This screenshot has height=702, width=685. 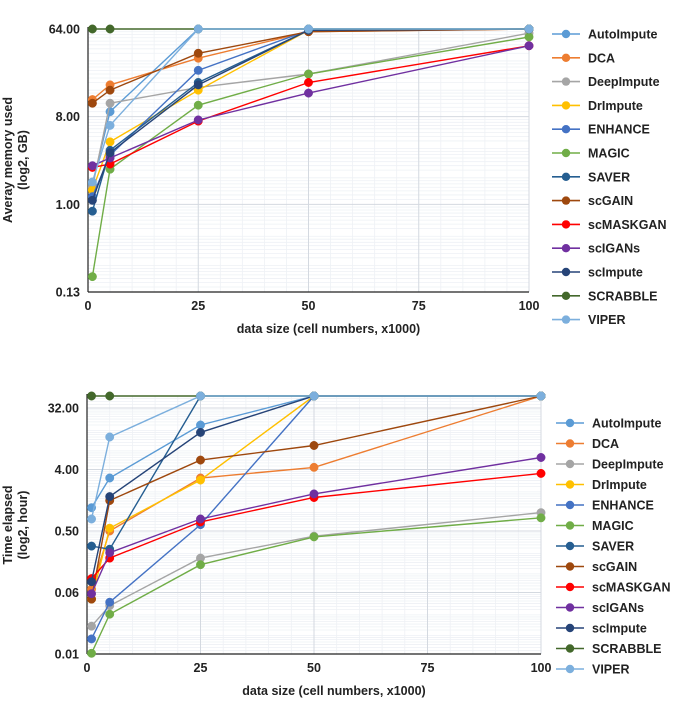 I want to click on legend-item: DeepImpute, so click(x=606, y=82).